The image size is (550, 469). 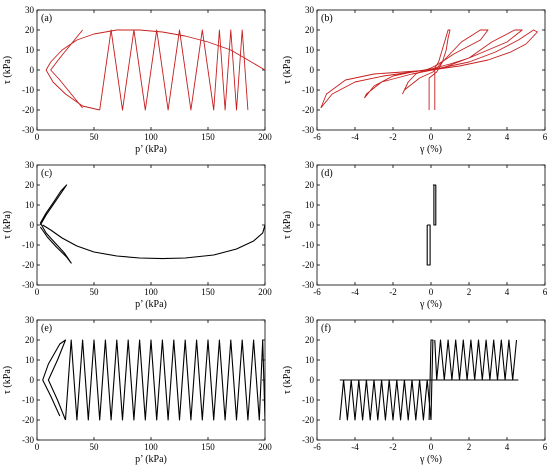 What do you see at coordinates (46, 18) in the screenshot?
I see `panel-label: (a)` at bounding box center [46, 18].